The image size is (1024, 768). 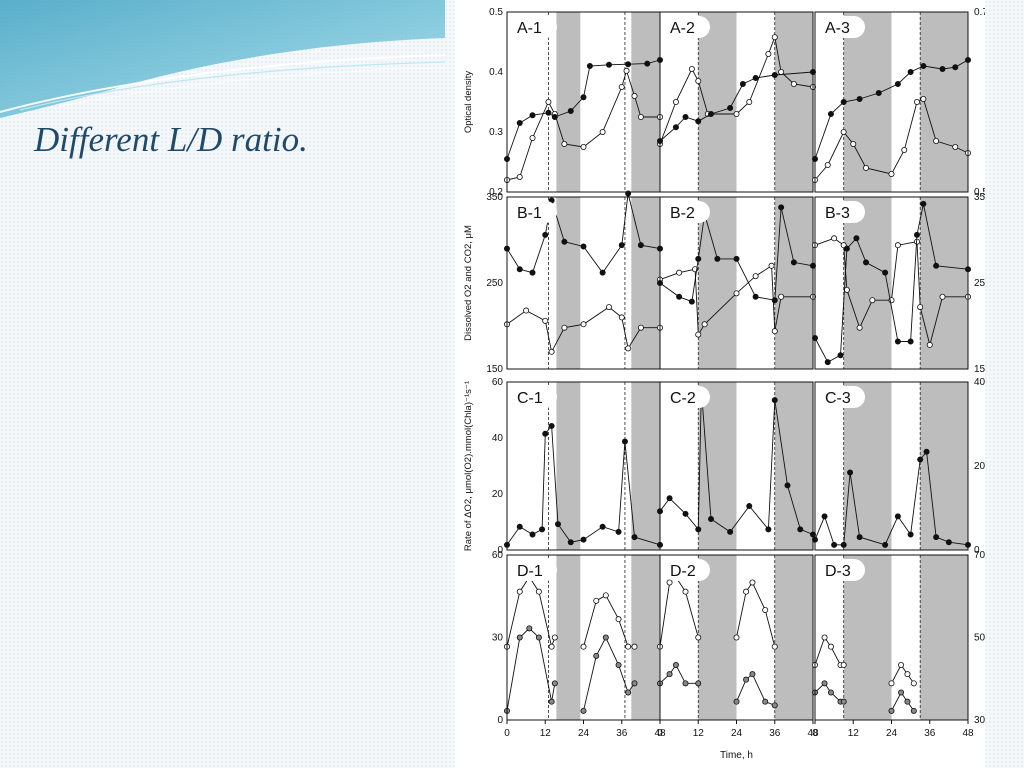 What do you see at coordinates (683, 571) in the screenshot?
I see `panel-label: D-2` at bounding box center [683, 571].